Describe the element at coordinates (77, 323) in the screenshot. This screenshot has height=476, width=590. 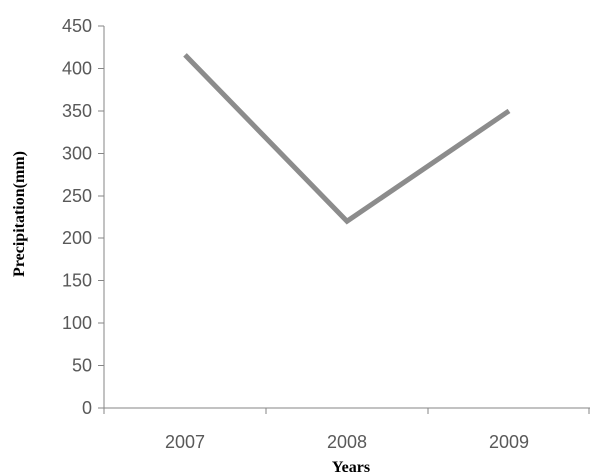
I see `y-tick-label: 100` at that location.